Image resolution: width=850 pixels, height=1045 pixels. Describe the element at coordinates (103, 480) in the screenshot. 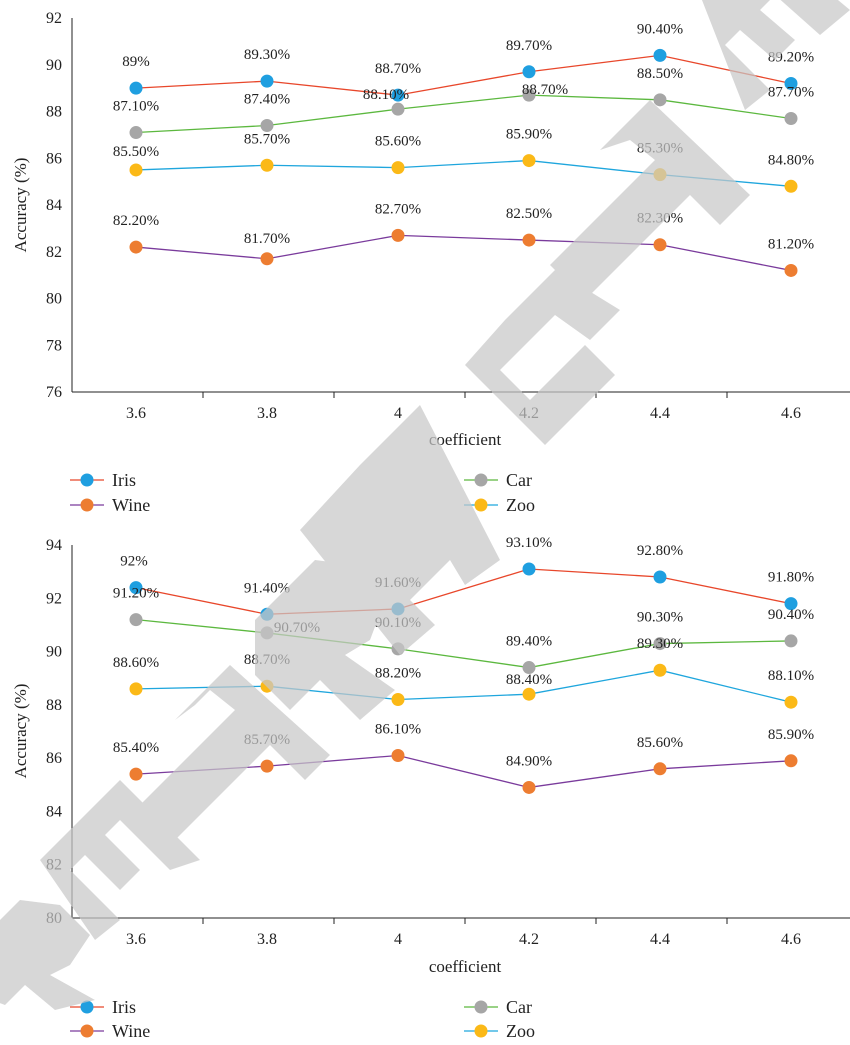

I see `legend-item-iris: Iris` at that location.